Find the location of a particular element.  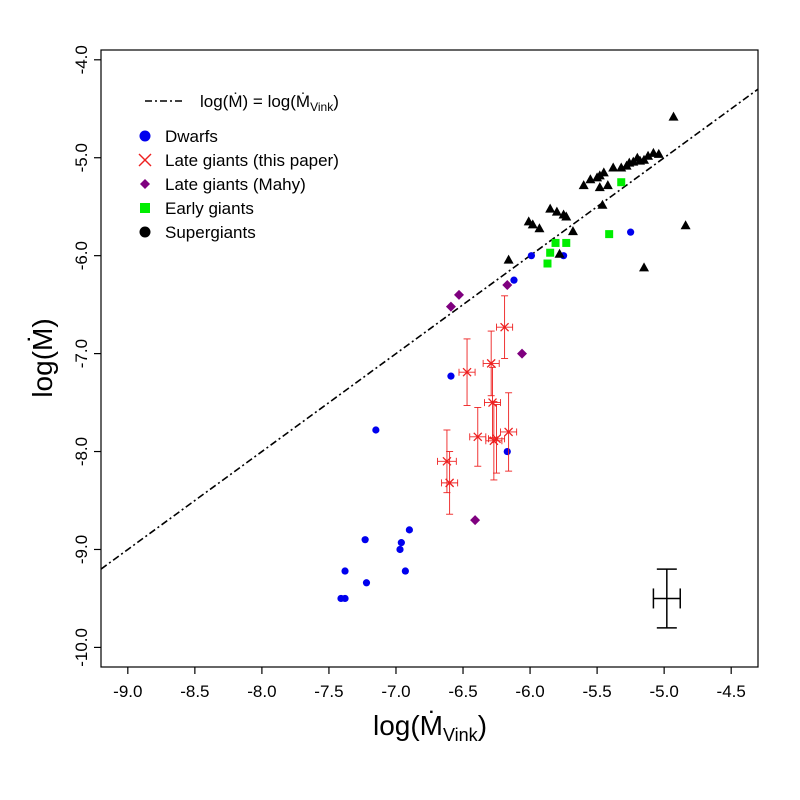

y-tick-label: -4.0 is located at coordinates (81, 59).